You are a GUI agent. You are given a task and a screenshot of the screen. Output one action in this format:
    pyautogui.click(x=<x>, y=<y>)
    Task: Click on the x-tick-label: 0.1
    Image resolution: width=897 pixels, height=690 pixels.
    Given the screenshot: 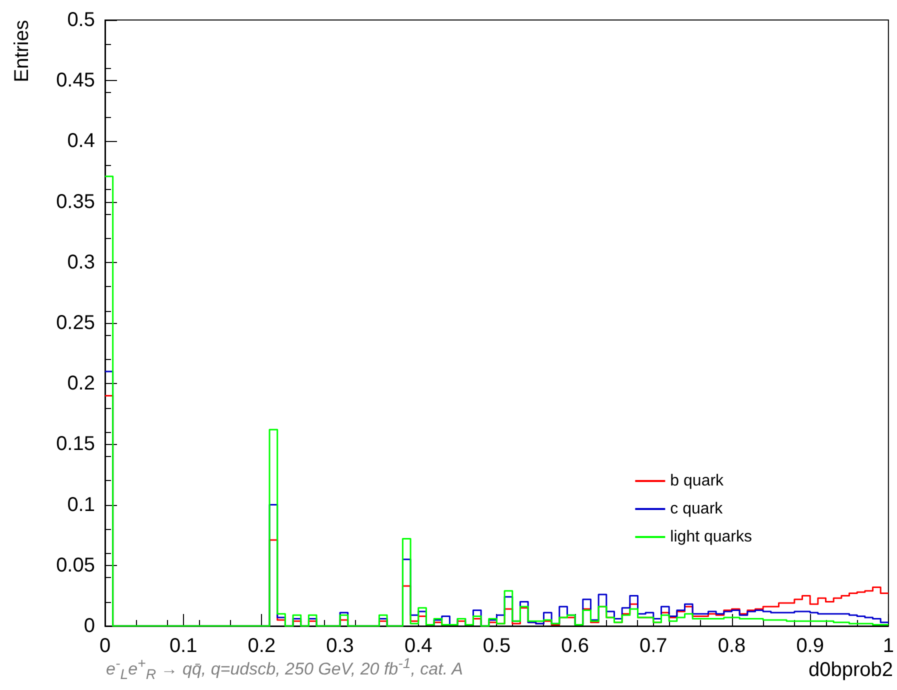 What is the action you would take?
    pyautogui.click(x=183, y=646)
    